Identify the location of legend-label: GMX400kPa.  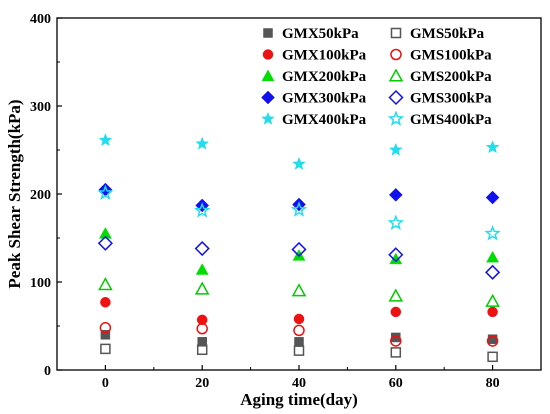
(324, 120).